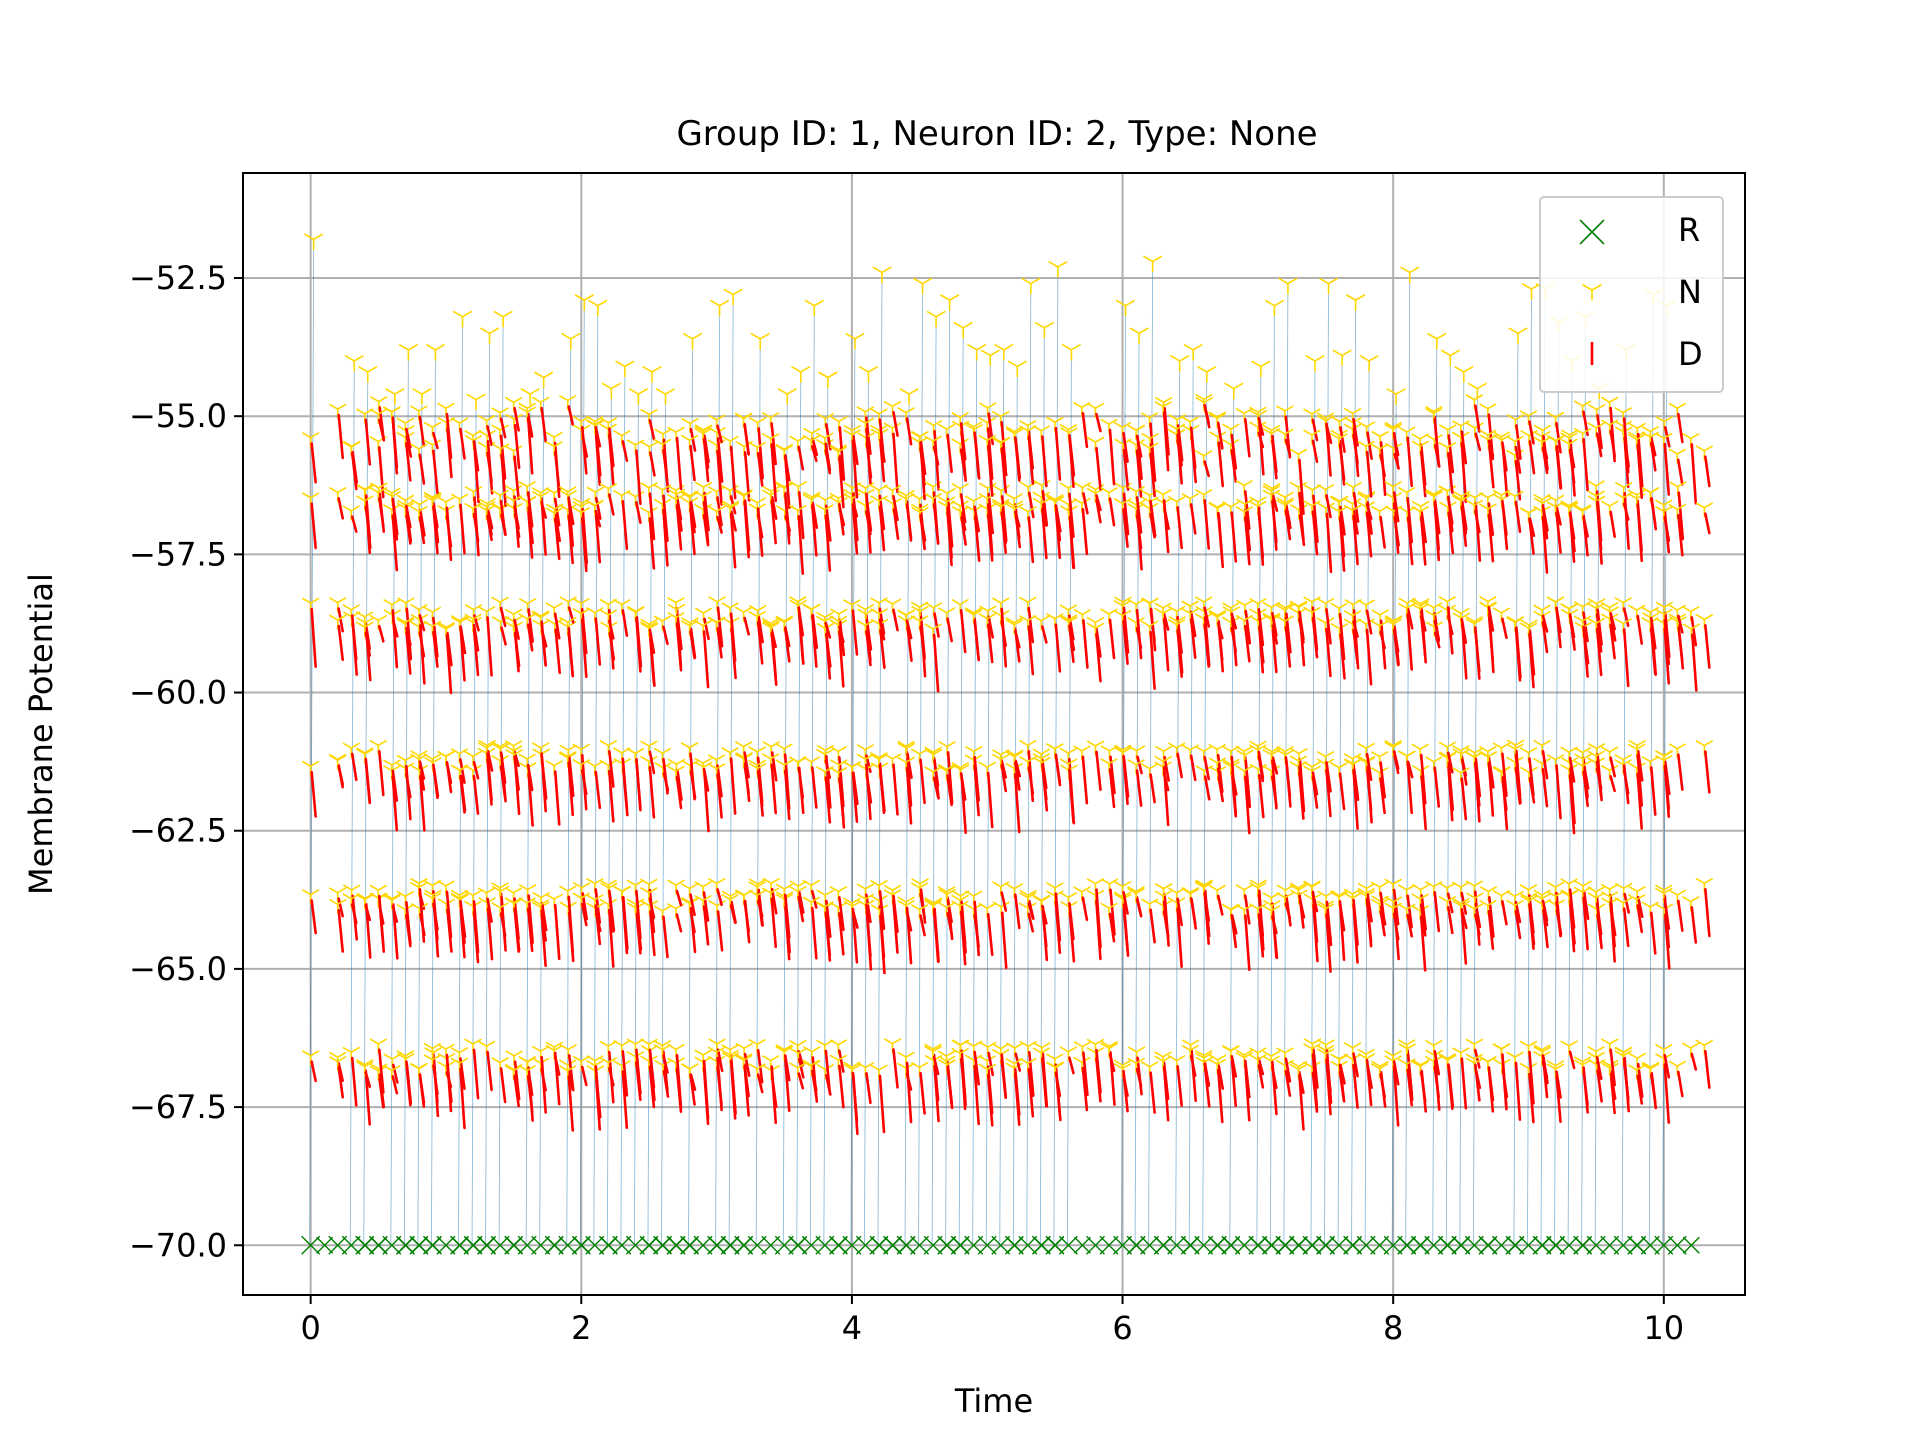  What do you see at coordinates (1393, 1328) in the screenshot?
I see `x-tick-label: 8` at bounding box center [1393, 1328].